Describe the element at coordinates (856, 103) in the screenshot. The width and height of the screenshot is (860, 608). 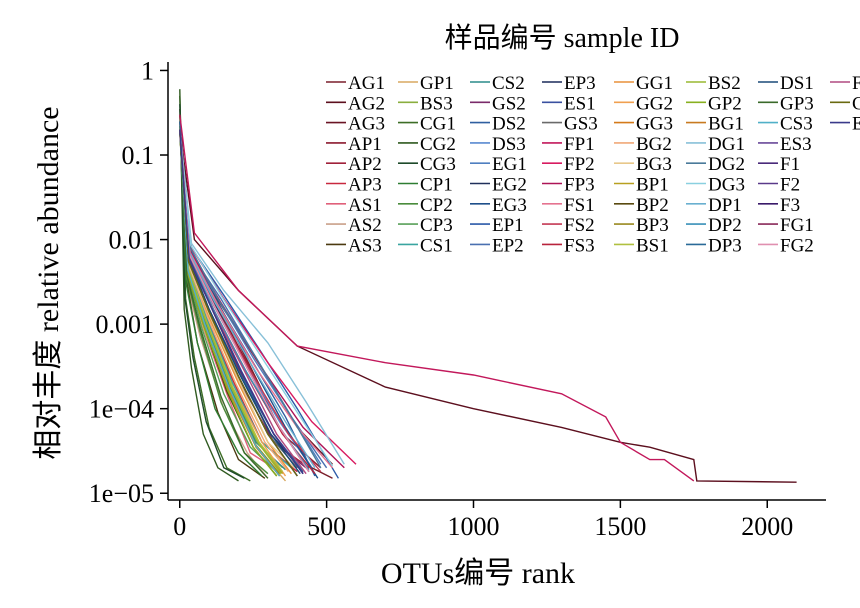
I see `legend-label-GS1: GS1` at that location.